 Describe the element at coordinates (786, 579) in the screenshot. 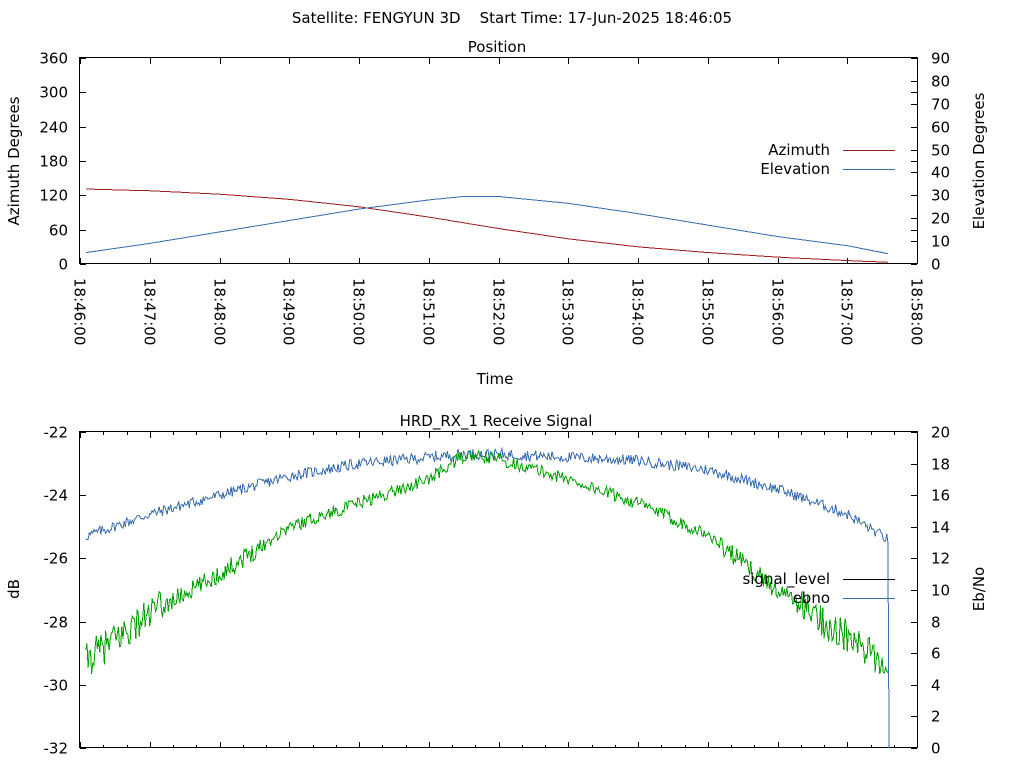

I see `legend-label-signal-level: signal_level` at that location.